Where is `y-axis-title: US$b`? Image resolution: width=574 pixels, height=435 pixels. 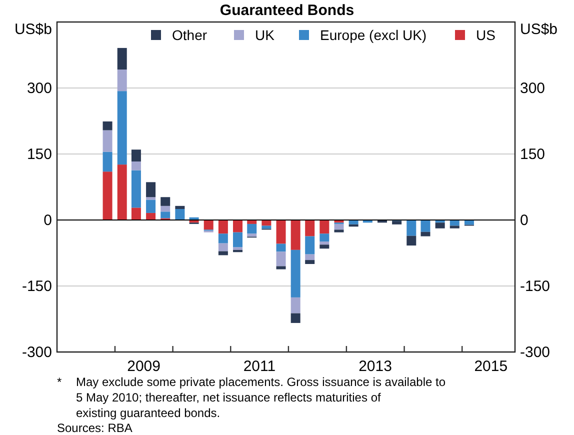
y-axis-title: US$b is located at coordinates (33, 29).